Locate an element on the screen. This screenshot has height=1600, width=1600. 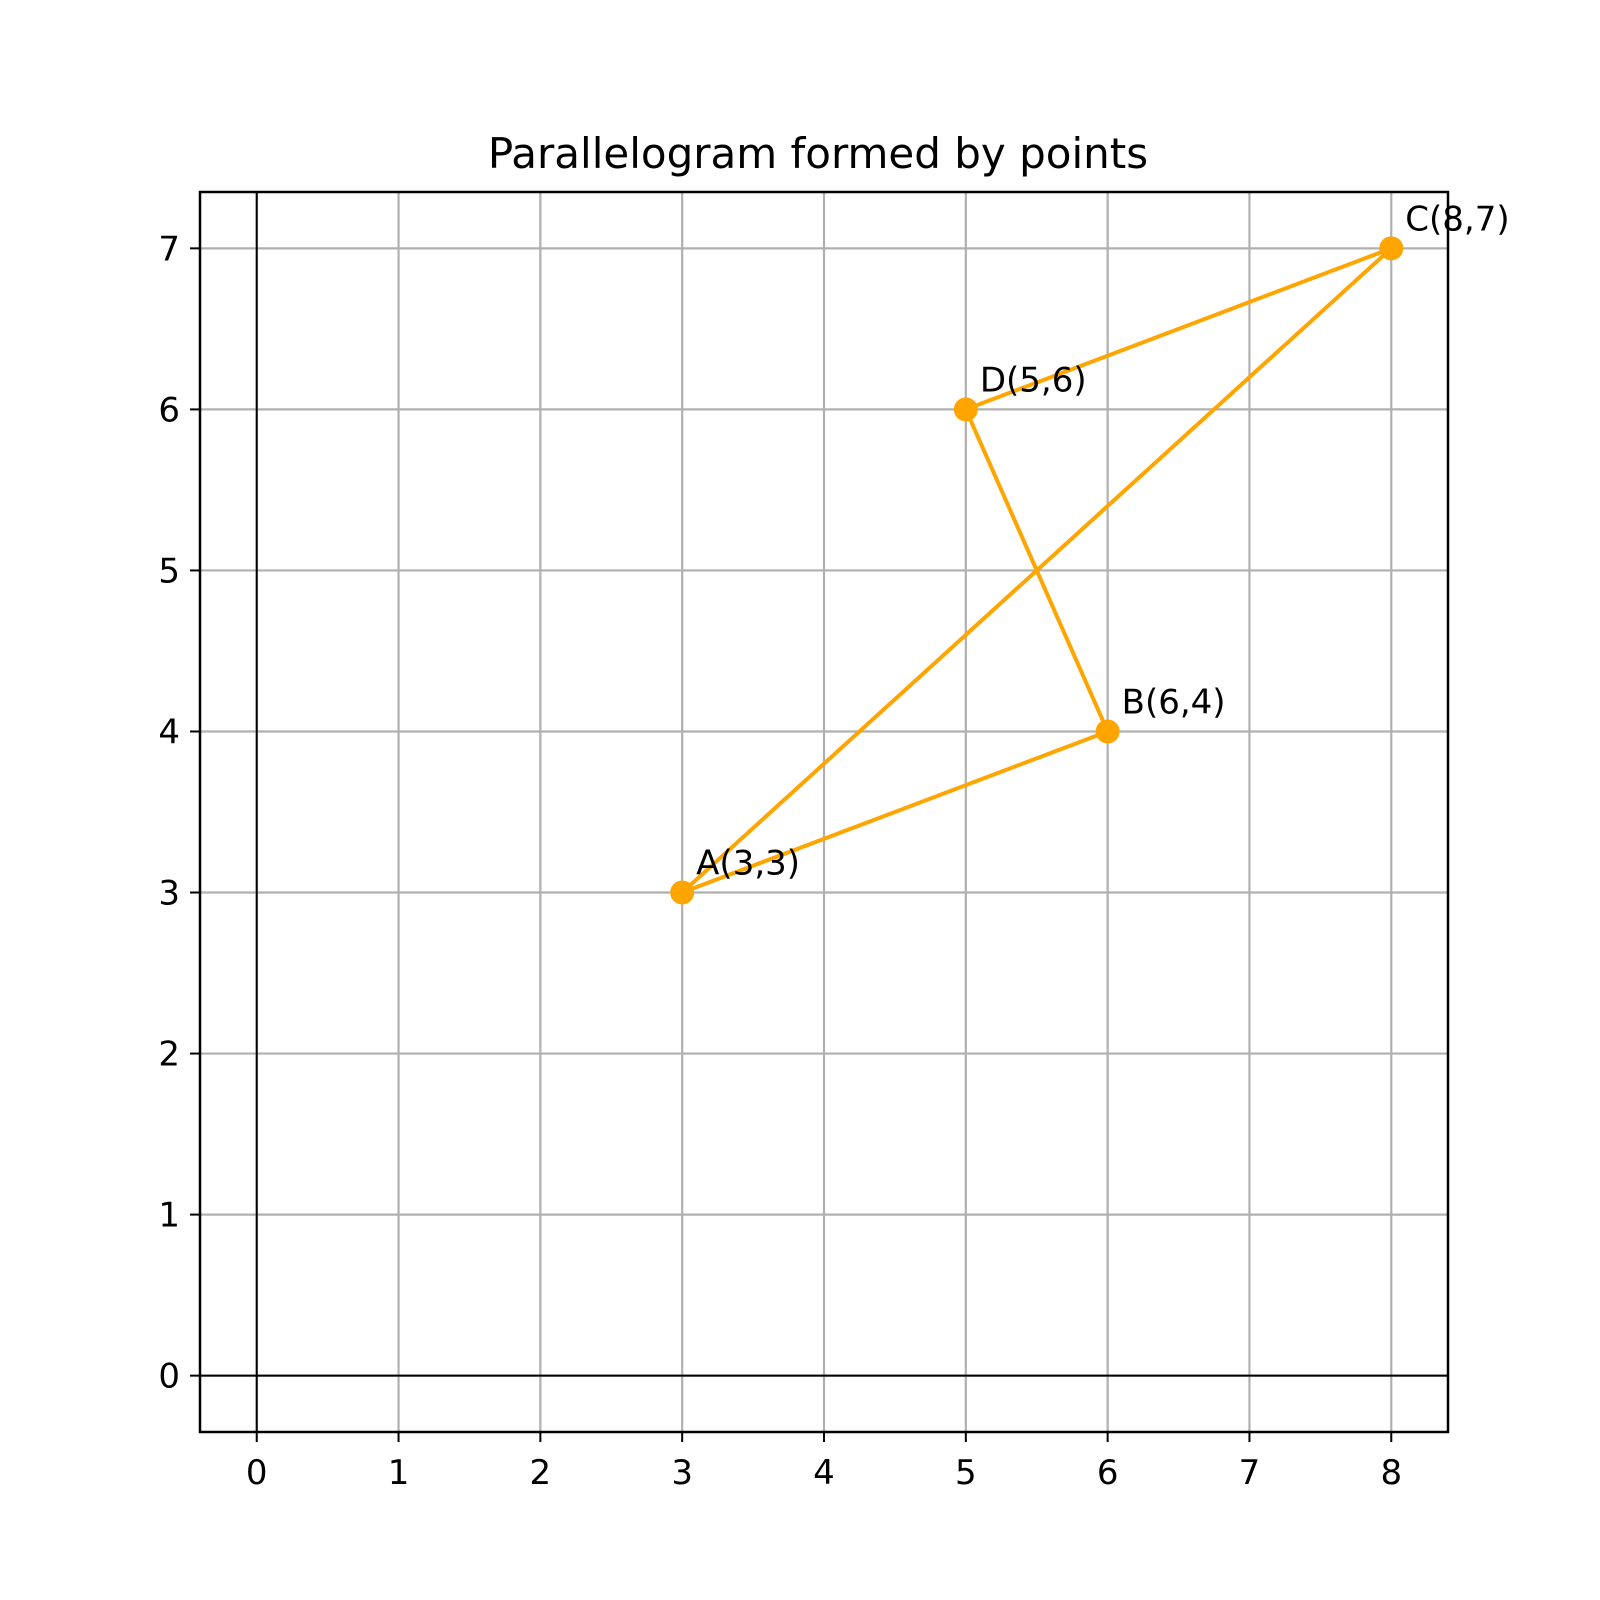
point-label: A(3,3) is located at coordinates (748, 864).